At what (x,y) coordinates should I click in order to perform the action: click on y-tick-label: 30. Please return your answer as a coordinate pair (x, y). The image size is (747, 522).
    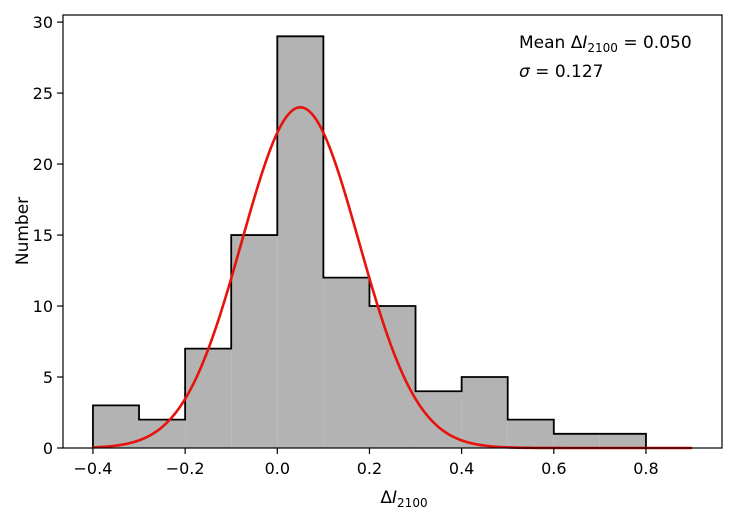
    Looking at the image, I should click on (43, 22).